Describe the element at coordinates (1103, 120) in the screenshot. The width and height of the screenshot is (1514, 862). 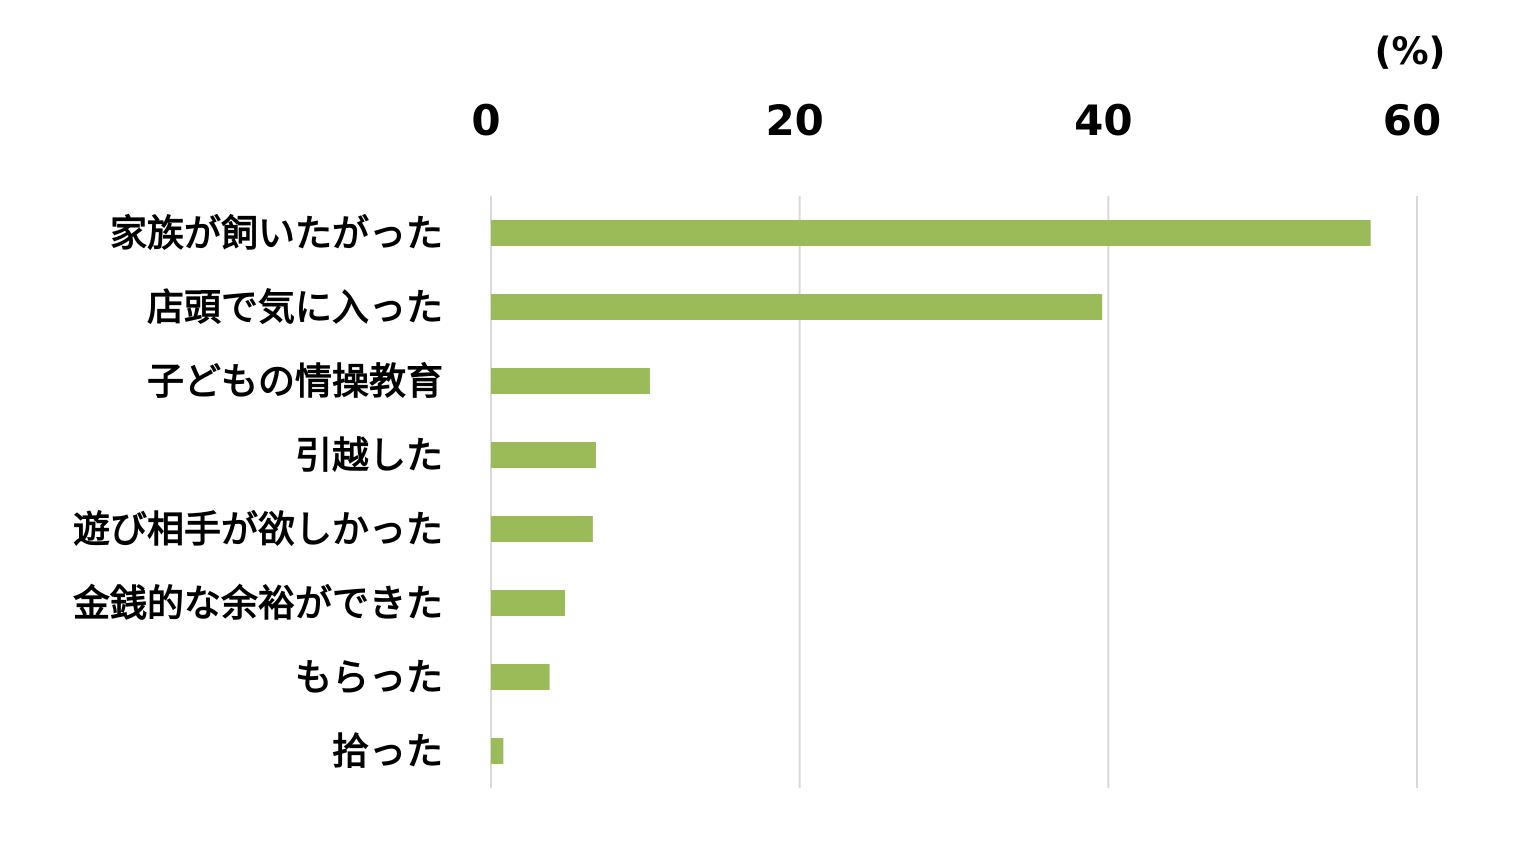
I see `x-tick-label-2: 40` at that location.